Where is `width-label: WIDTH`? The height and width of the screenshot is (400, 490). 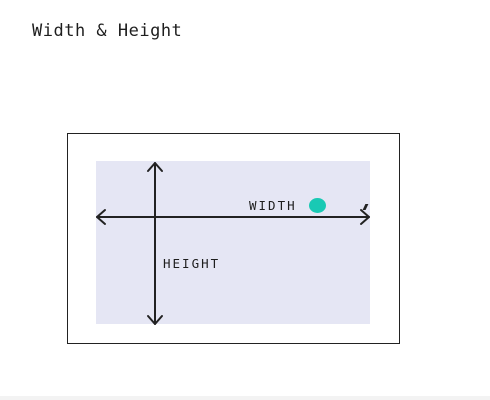 width-label: WIDTH is located at coordinates (273, 205).